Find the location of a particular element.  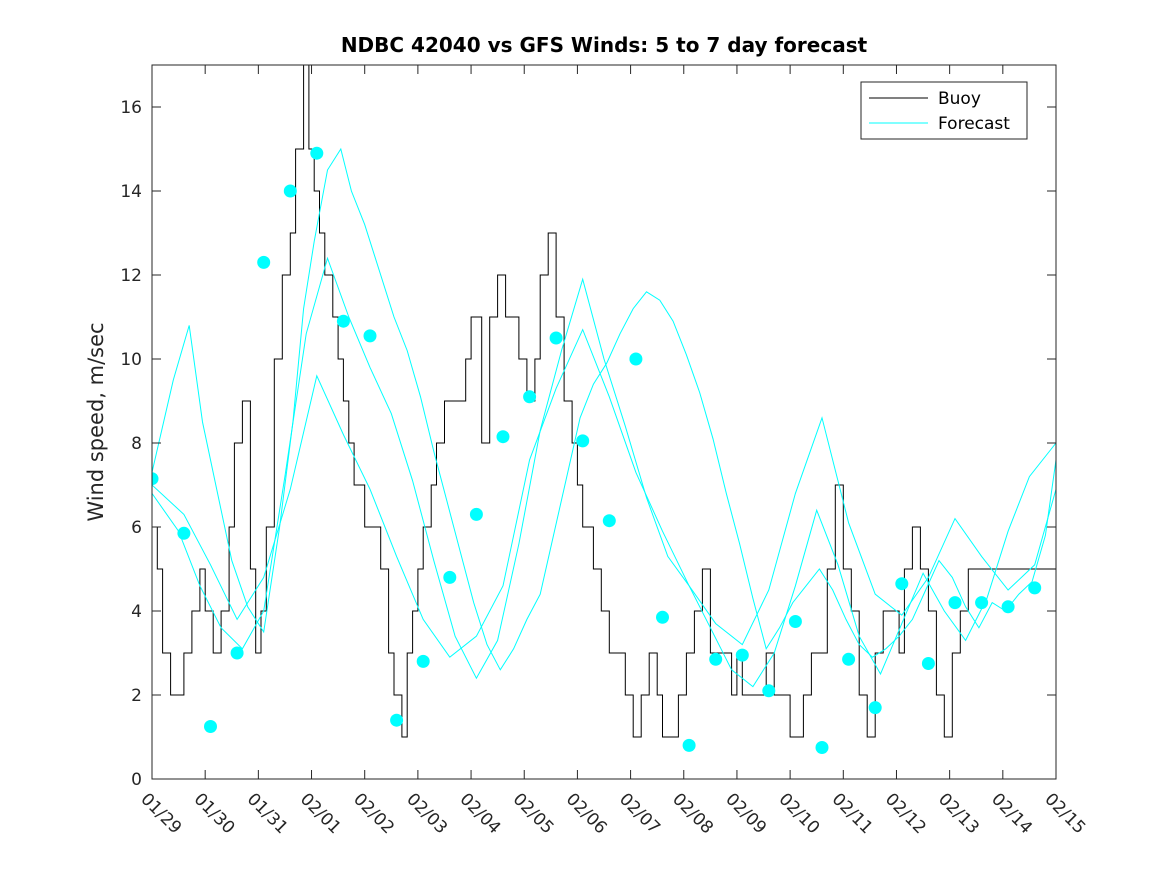

y-tick-label-3: 6 is located at coordinates (136, 528).